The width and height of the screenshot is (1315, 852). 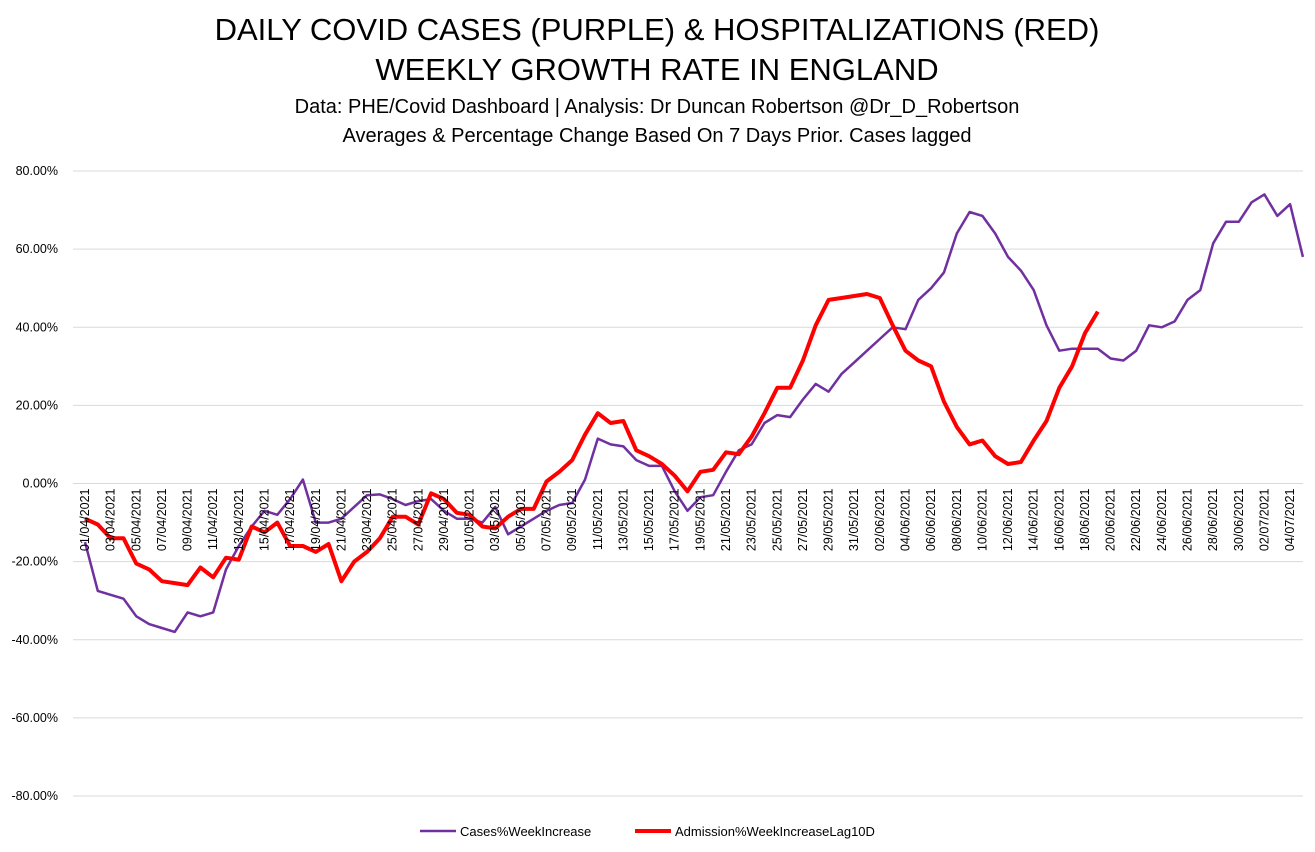 I want to click on legend-label: Admission%WeekIncreaseLag10D, so click(x=775, y=831).